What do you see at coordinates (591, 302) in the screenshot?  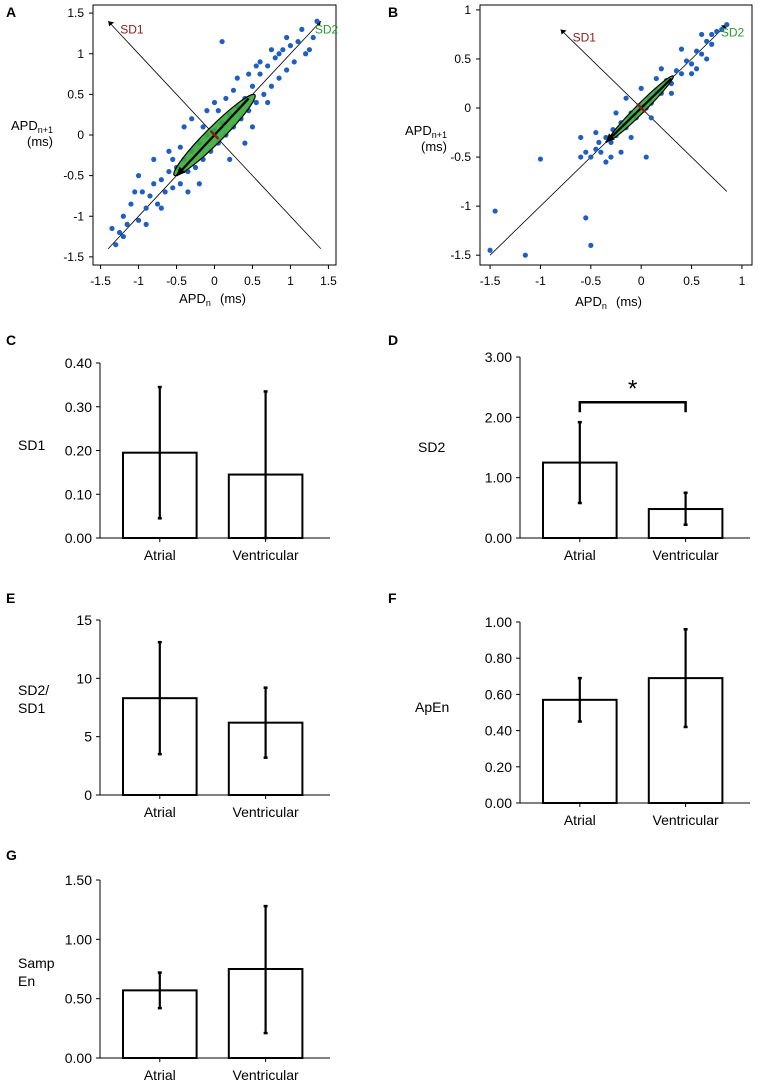 I see `x-axis-label: APDn` at bounding box center [591, 302].